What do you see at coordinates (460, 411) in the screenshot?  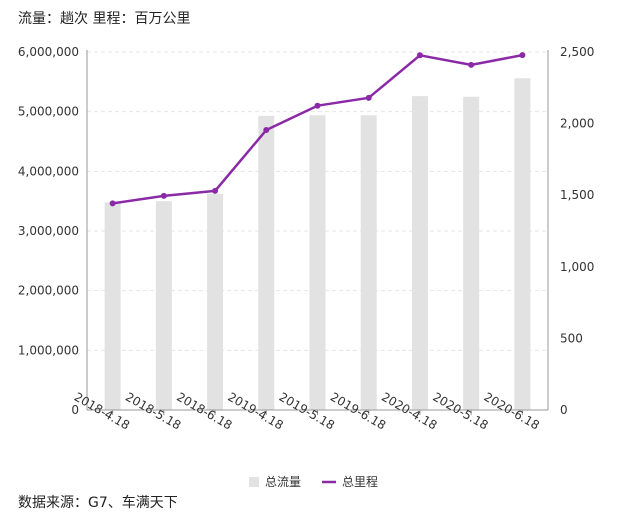 I see `x-tick-label: 2020-5.18` at bounding box center [460, 411].